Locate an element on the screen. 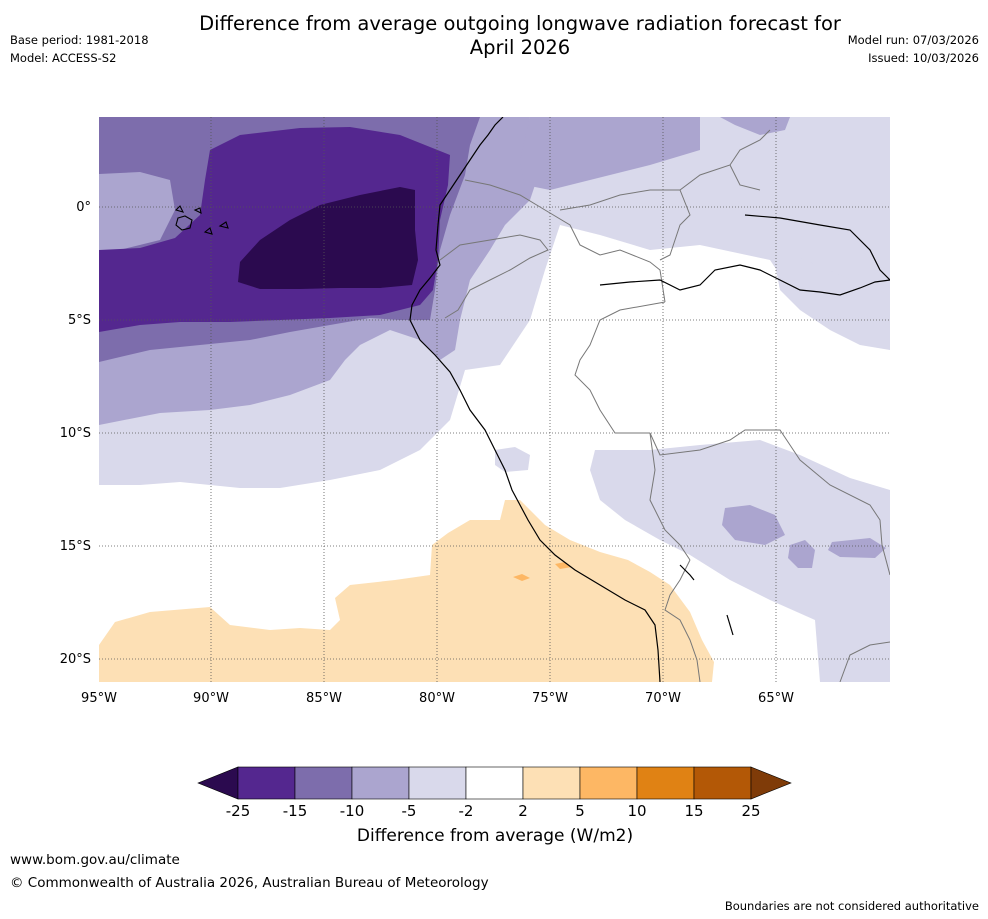 The height and width of the screenshot is (919, 988). issued-date: Issued: 10/03/2026 is located at coordinates (923, 58).